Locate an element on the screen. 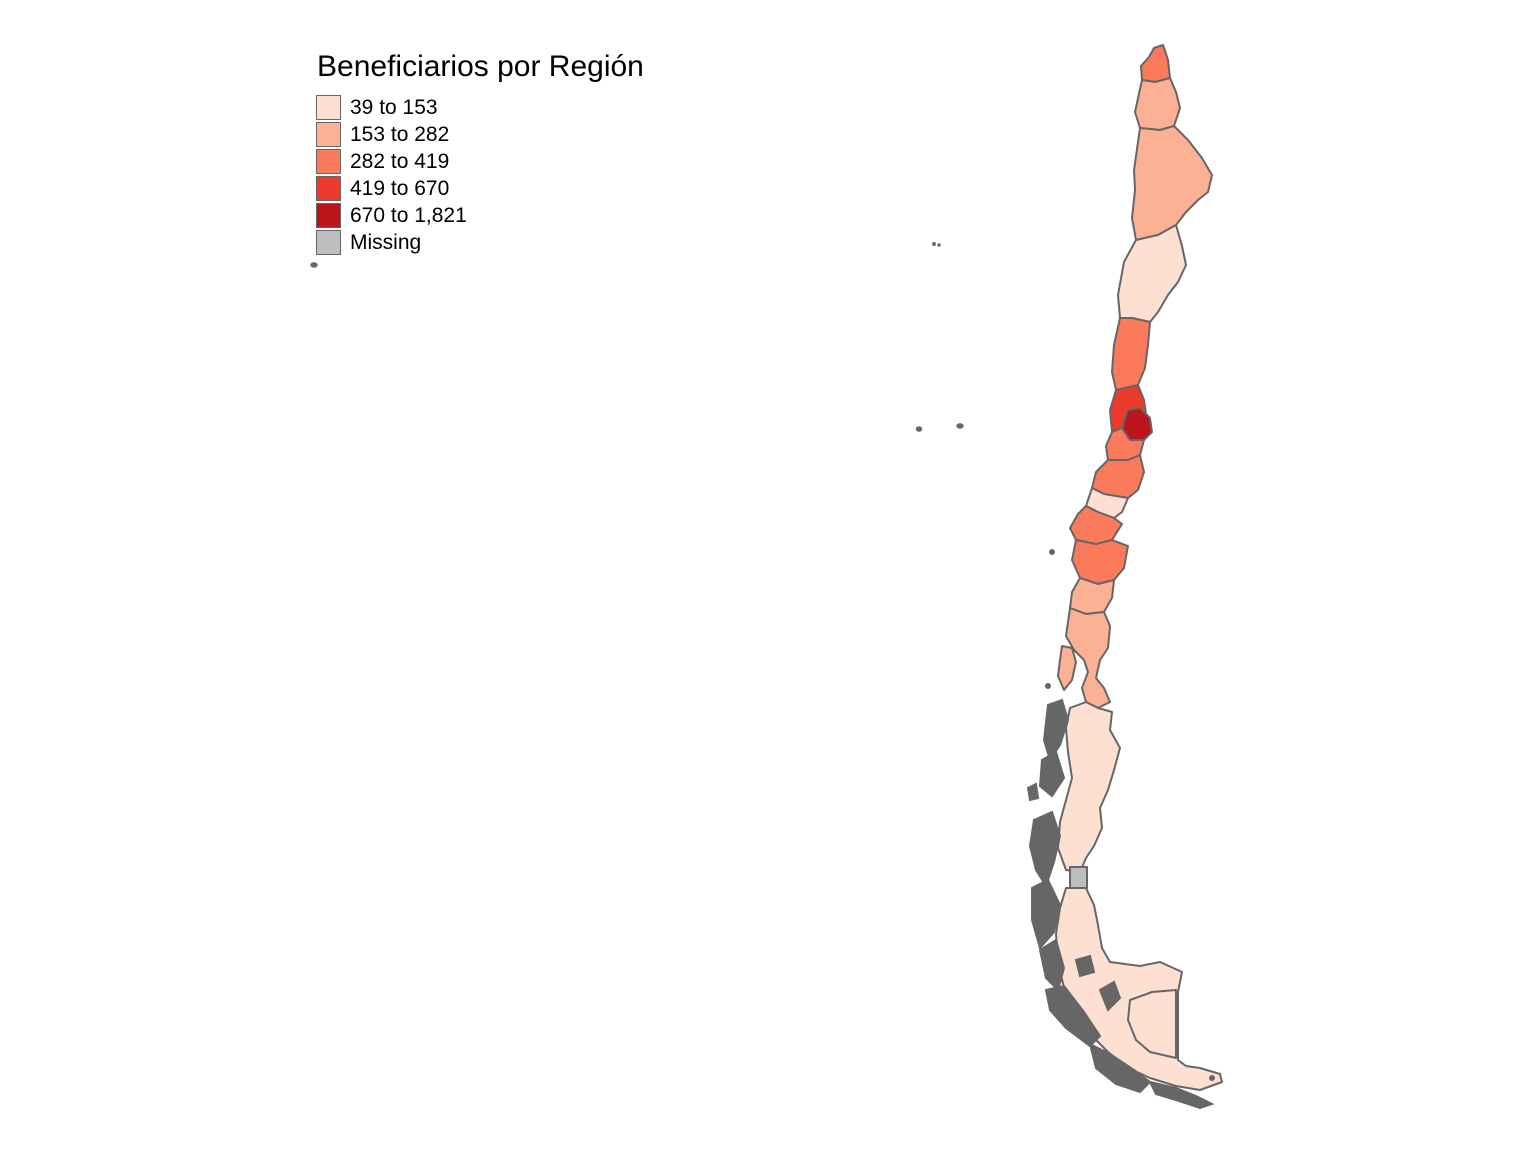 The width and height of the screenshot is (1536, 1152). remote-islands is located at coordinates (637, 337).